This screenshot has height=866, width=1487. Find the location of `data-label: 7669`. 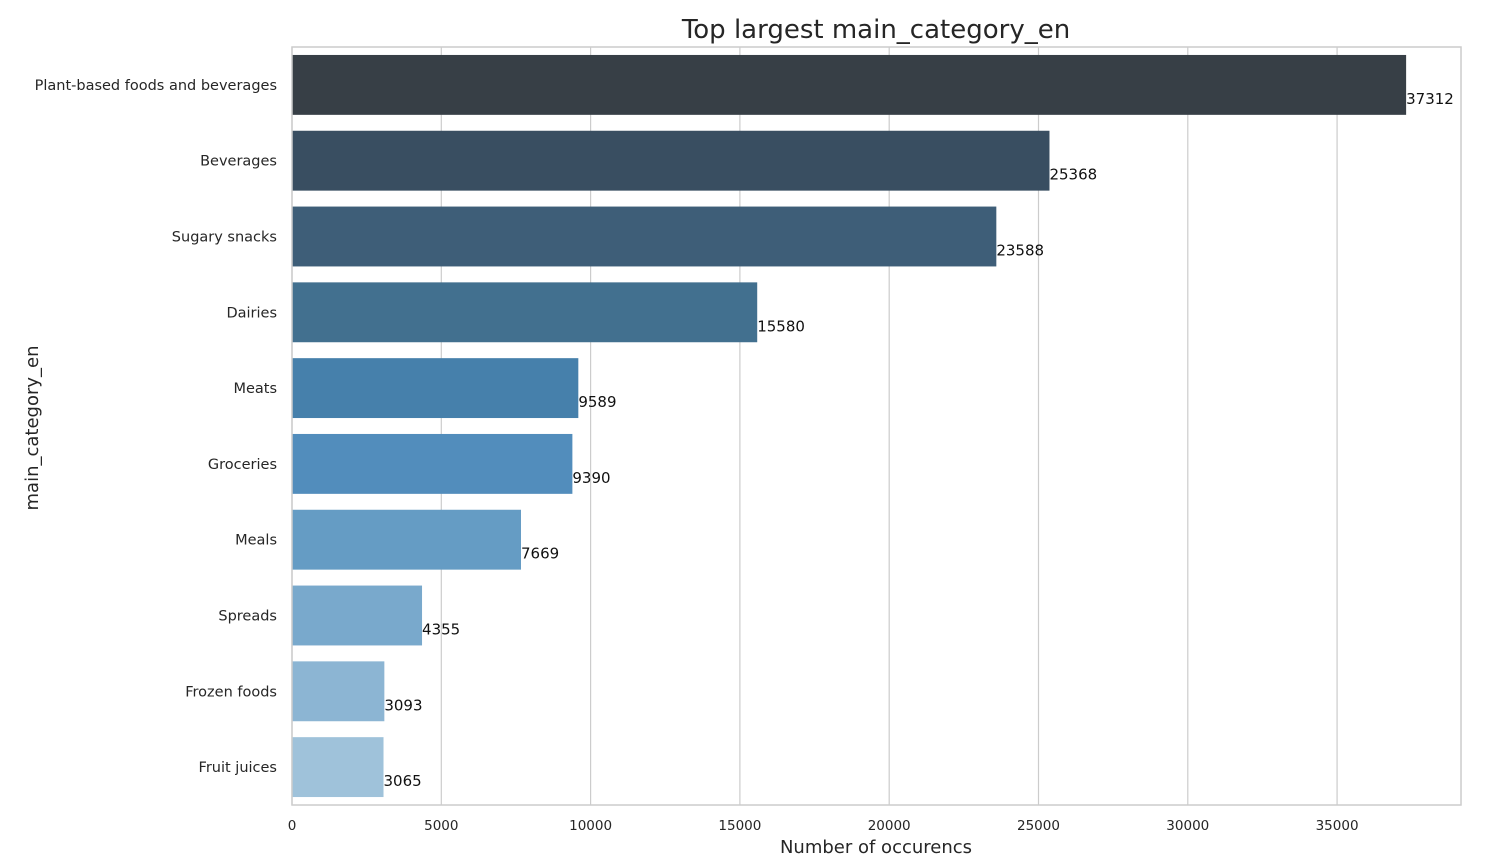

data-label: 7669 is located at coordinates (540, 554).